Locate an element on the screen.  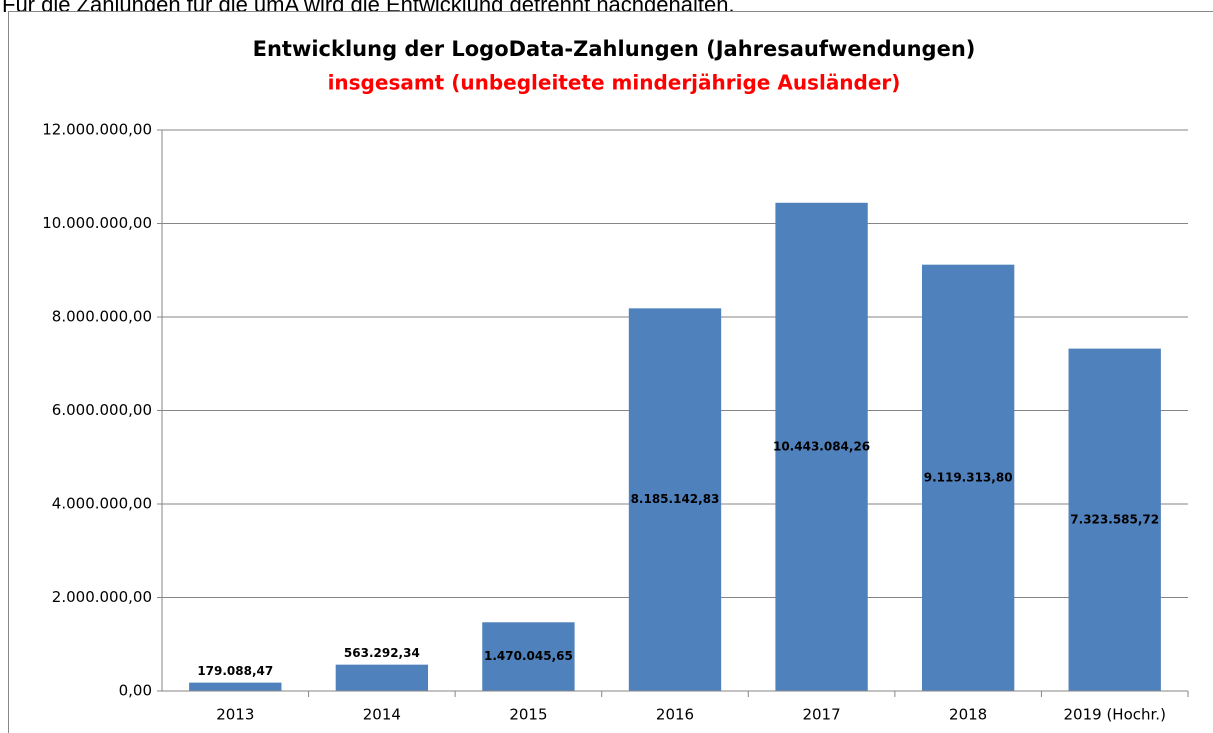
data-label: 563.292,34 is located at coordinates (382, 653).